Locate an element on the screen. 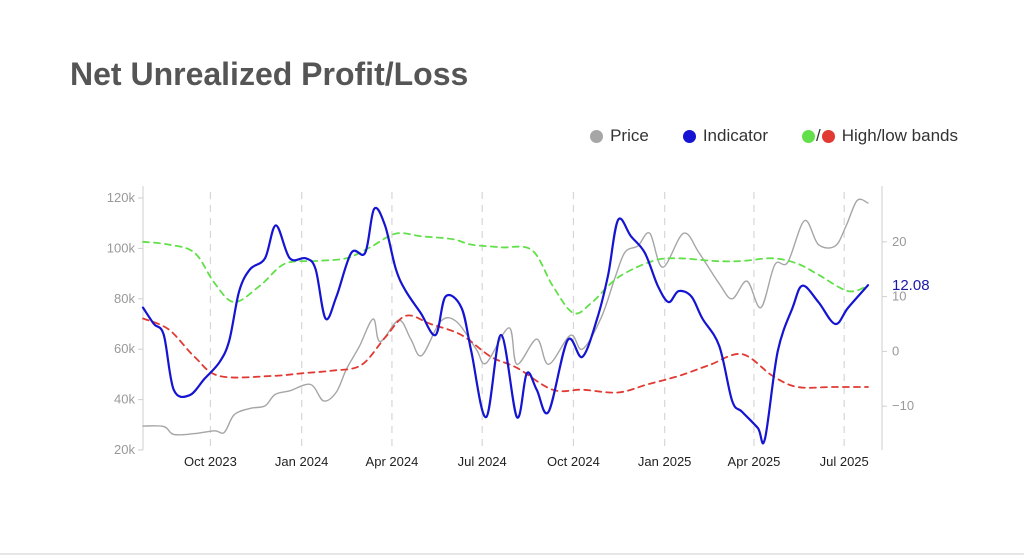 The width and height of the screenshot is (1024, 555). y-left-tick-label: 40k is located at coordinates (124, 399).